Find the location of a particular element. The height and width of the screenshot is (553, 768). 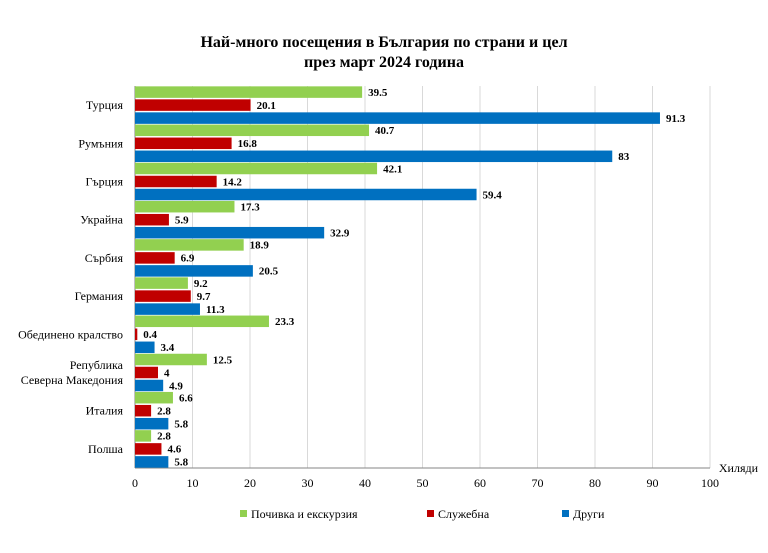

category-label: Полша is located at coordinates (106, 449).